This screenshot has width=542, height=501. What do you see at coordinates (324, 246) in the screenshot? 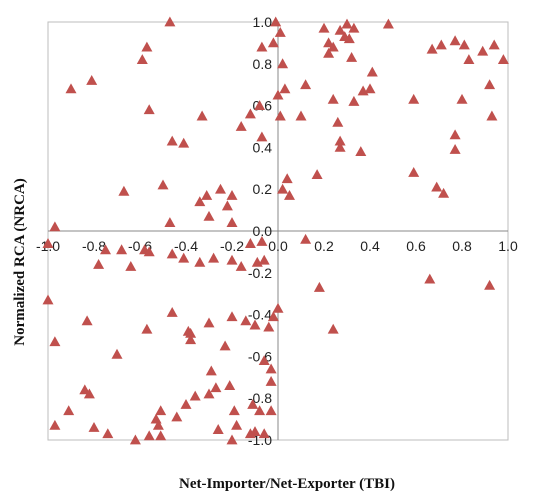
I see `x-tick-label: 0.2` at bounding box center [324, 246].